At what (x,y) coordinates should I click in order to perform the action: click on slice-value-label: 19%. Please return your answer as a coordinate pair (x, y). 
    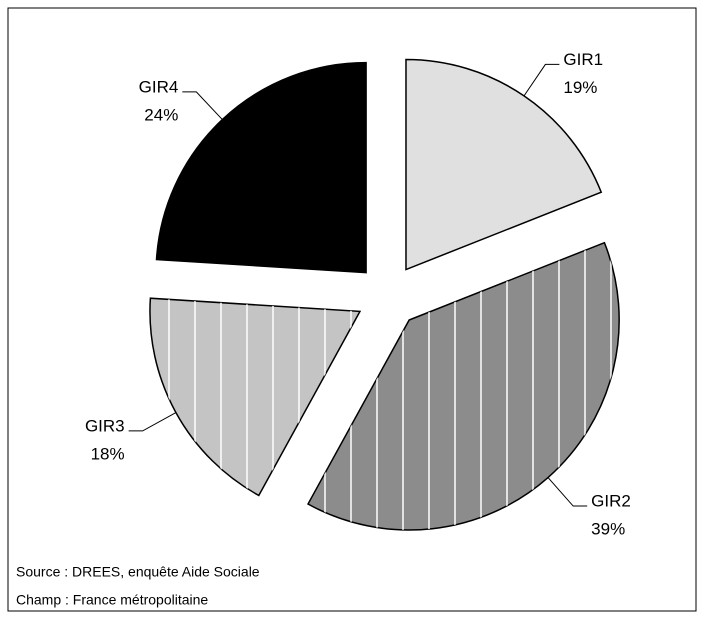
    Looking at the image, I should click on (580, 87).